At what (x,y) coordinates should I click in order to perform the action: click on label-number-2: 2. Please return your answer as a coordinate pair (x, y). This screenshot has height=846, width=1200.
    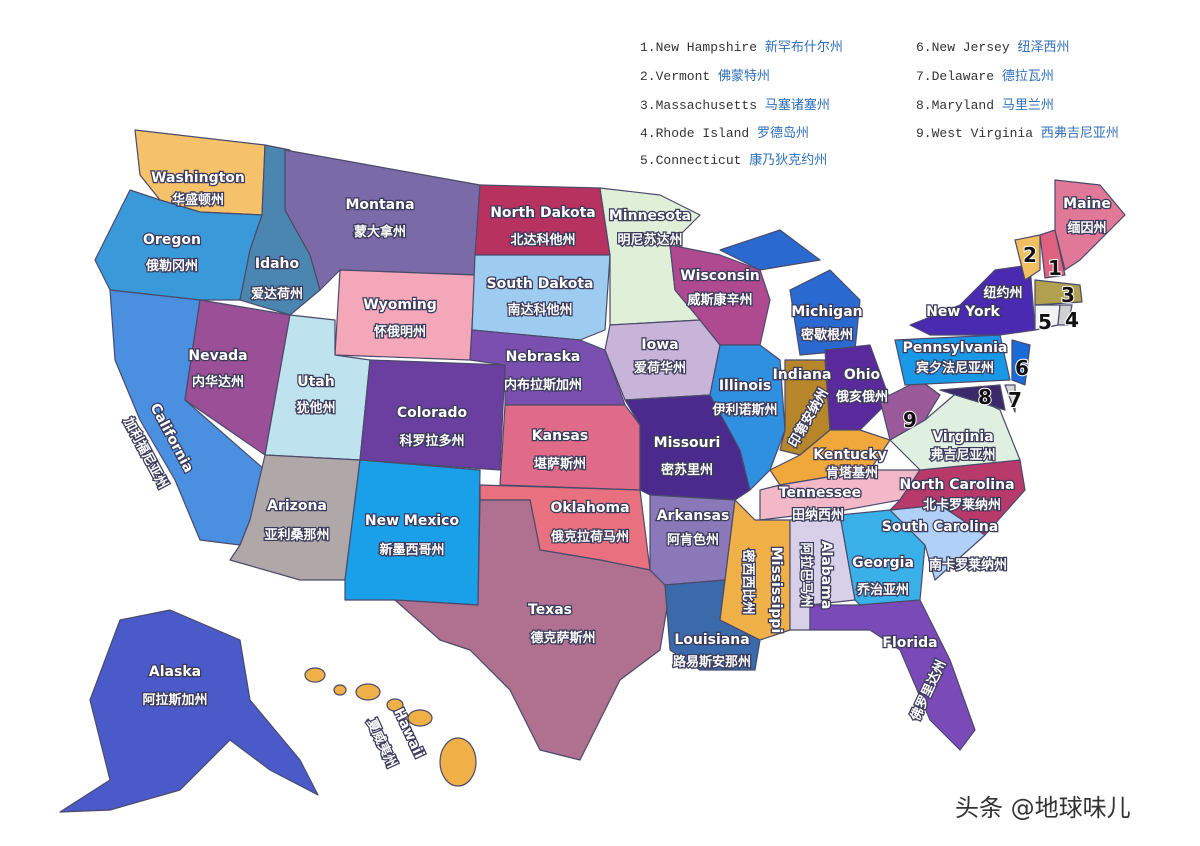
    Looking at the image, I should click on (1030, 255).